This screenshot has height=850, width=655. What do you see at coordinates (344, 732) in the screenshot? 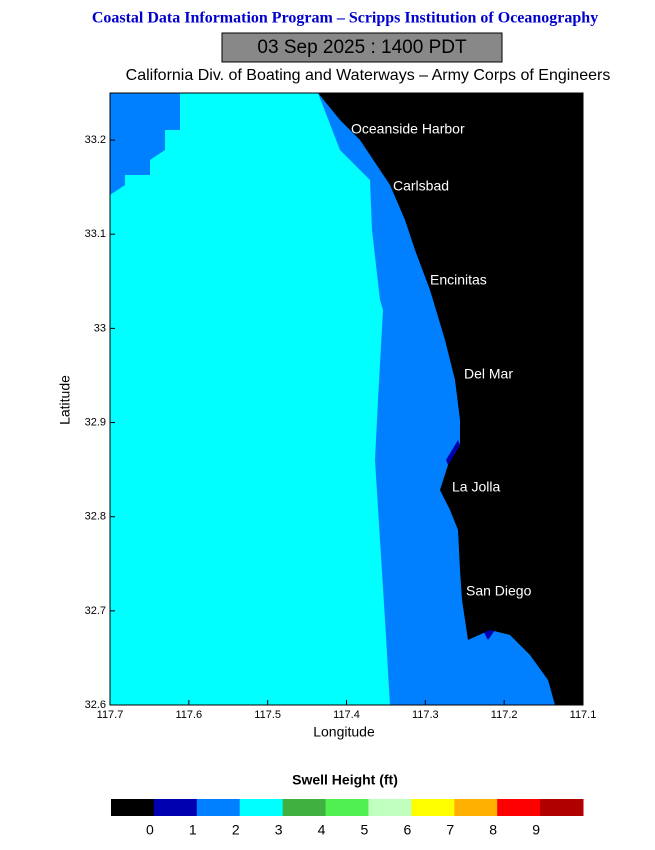
I see `x-axis-label: Longitude` at bounding box center [344, 732].